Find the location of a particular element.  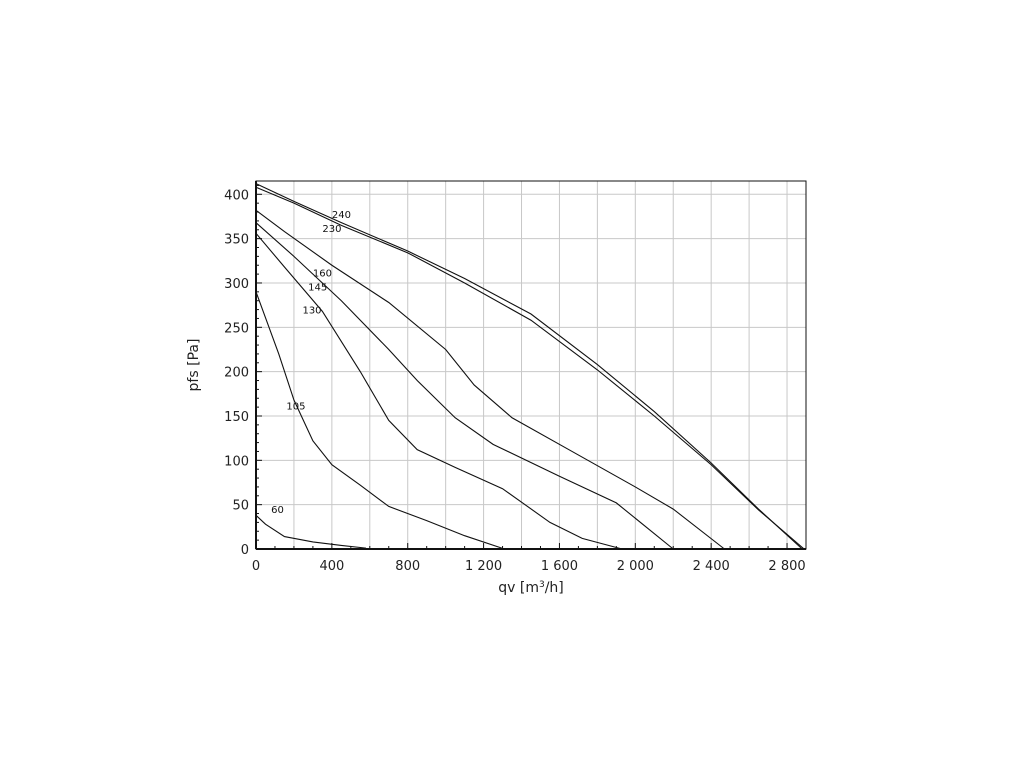

curve-label-240: 240 is located at coordinates (341, 215).